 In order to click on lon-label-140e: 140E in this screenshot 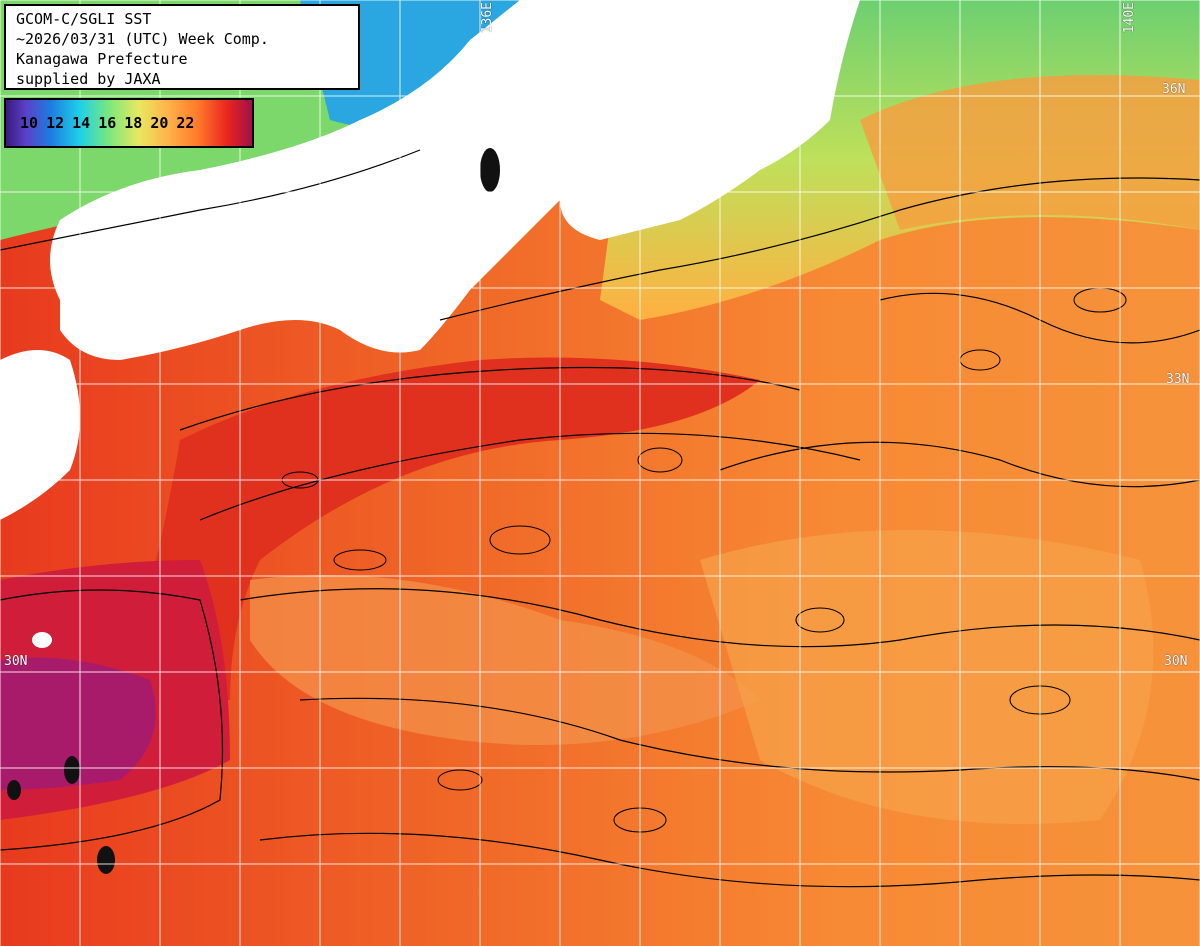, I will do `click(1129, 18)`.